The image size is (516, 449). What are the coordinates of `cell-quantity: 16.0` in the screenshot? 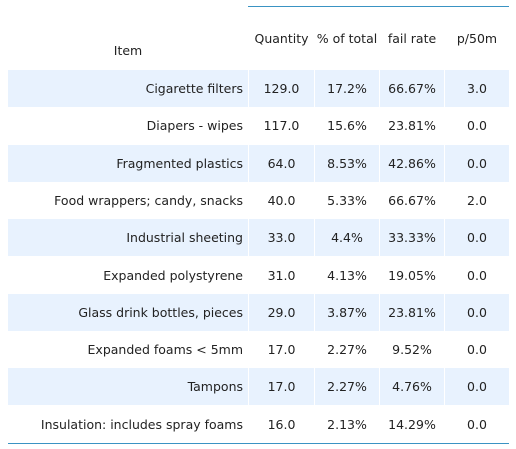 It's located at (281, 424).